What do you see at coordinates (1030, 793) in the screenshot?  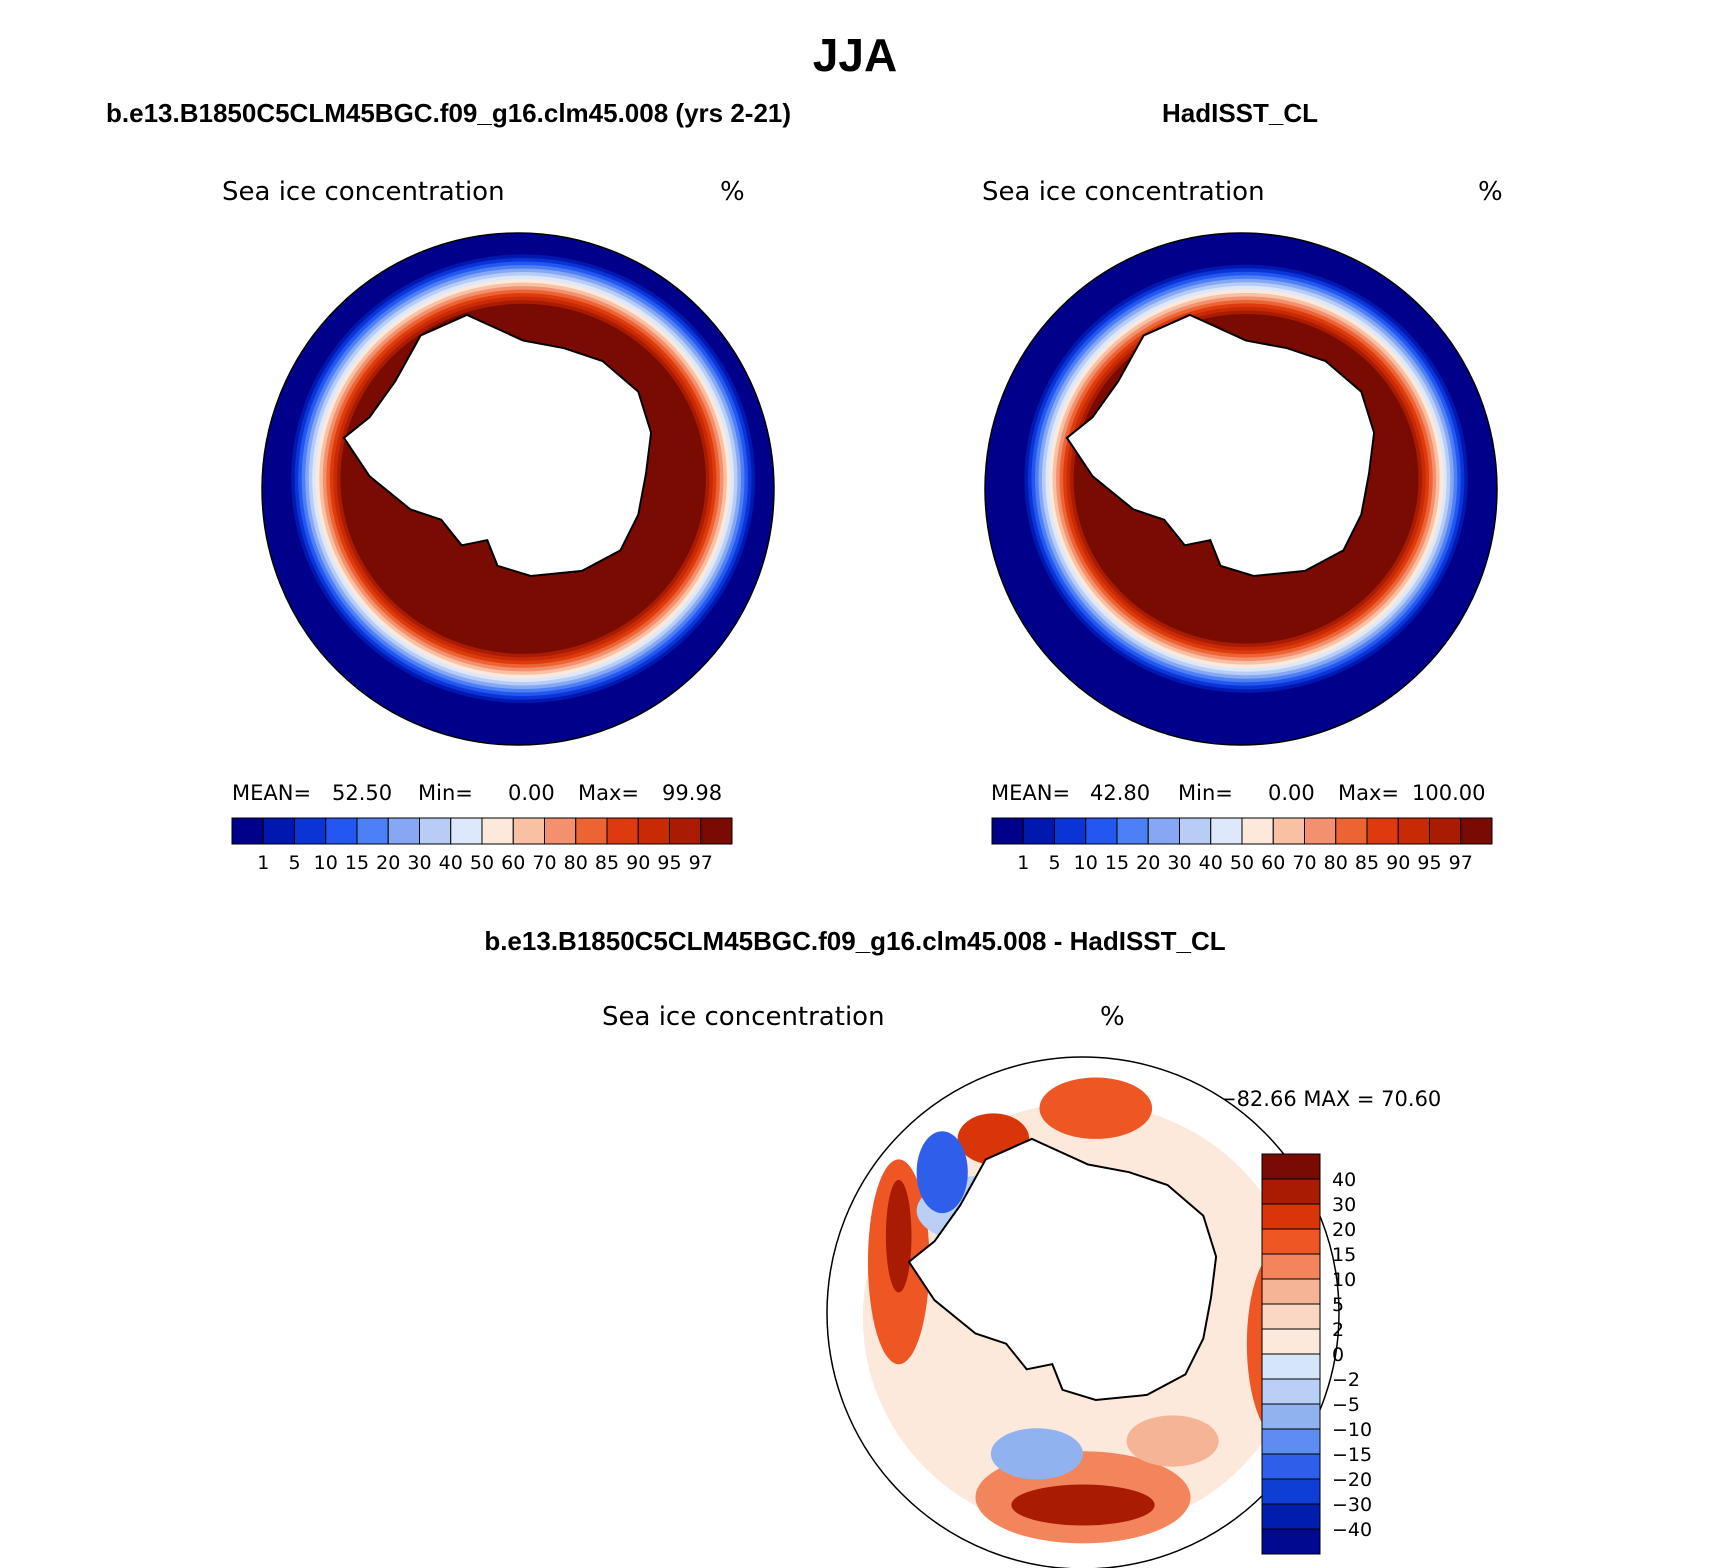 I see `panel-right-mean-label: MEAN=` at bounding box center [1030, 793].